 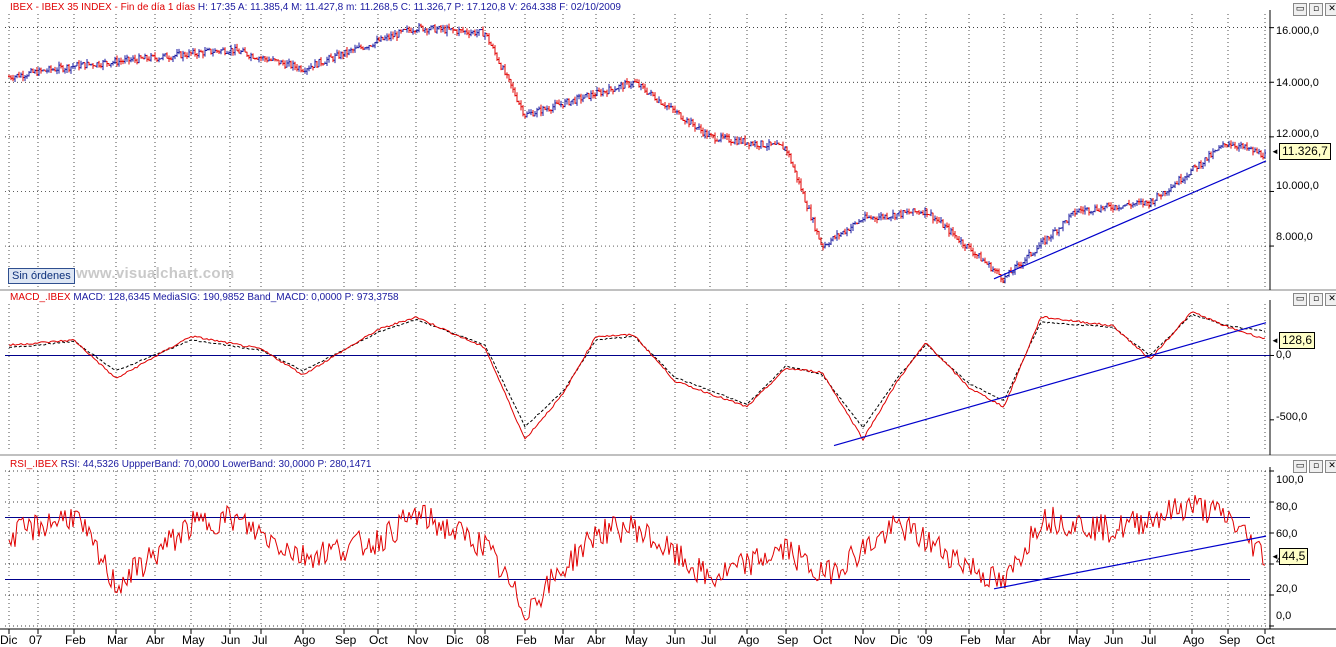 What do you see at coordinates (1130, 220) in the screenshot?
I see `price-trendline` at bounding box center [1130, 220].